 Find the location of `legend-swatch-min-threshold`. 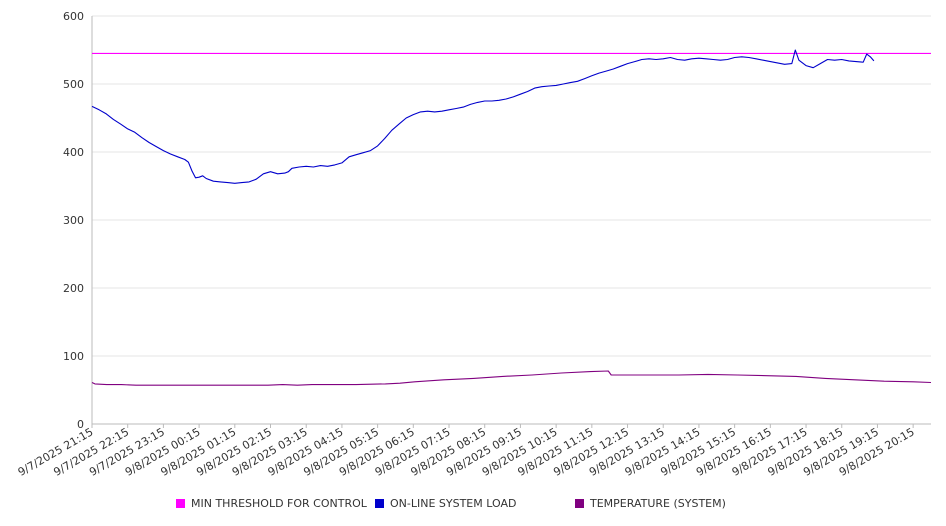

legend-swatch-min-threshold is located at coordinates (180, 503).